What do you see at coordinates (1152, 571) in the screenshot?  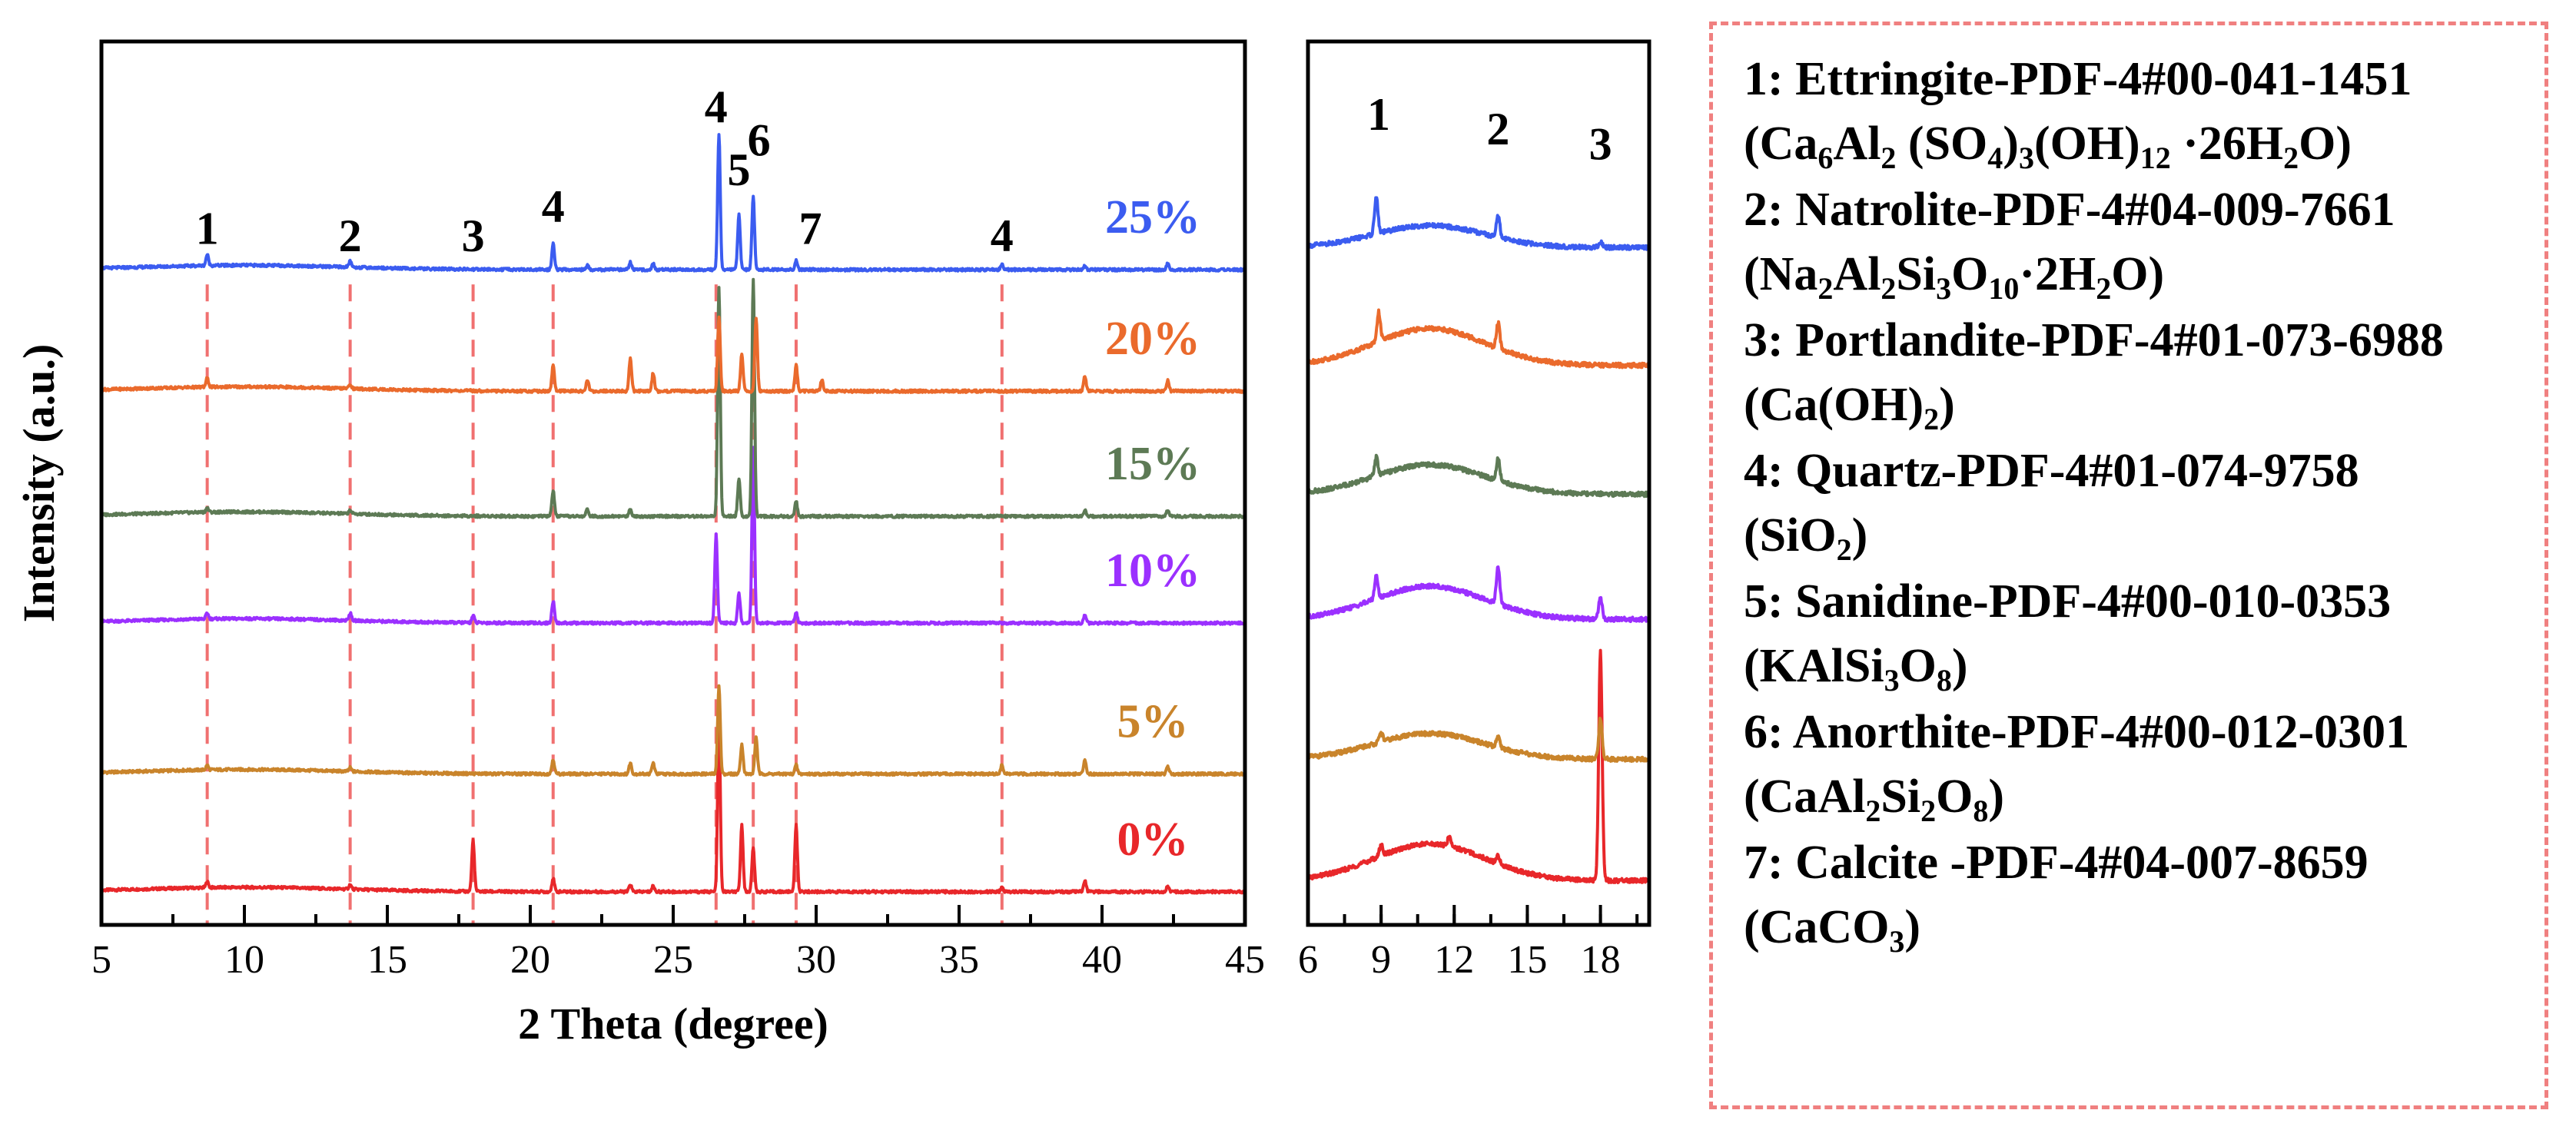 I see `series-label: 10%` at bounding box center [1152, 571].